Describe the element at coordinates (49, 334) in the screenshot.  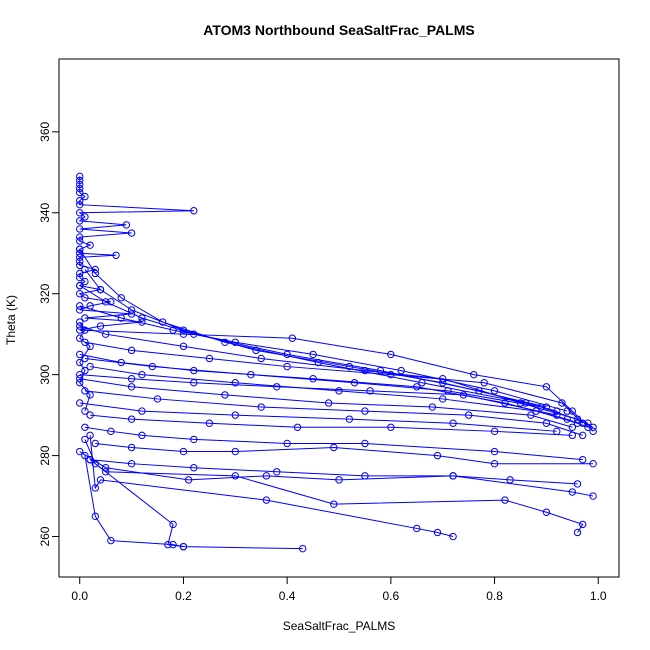
I see `y-axis: 260 280 300 320 340 360` at that location.